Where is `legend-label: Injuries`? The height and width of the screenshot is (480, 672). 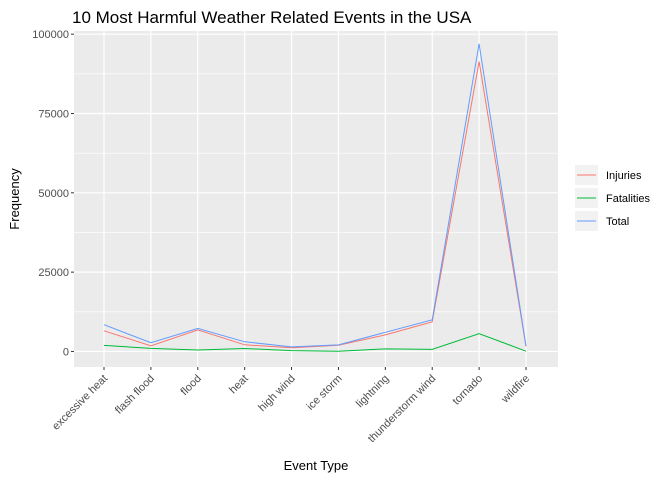
legend-label: Injuries is located at coordinates (624, 176).